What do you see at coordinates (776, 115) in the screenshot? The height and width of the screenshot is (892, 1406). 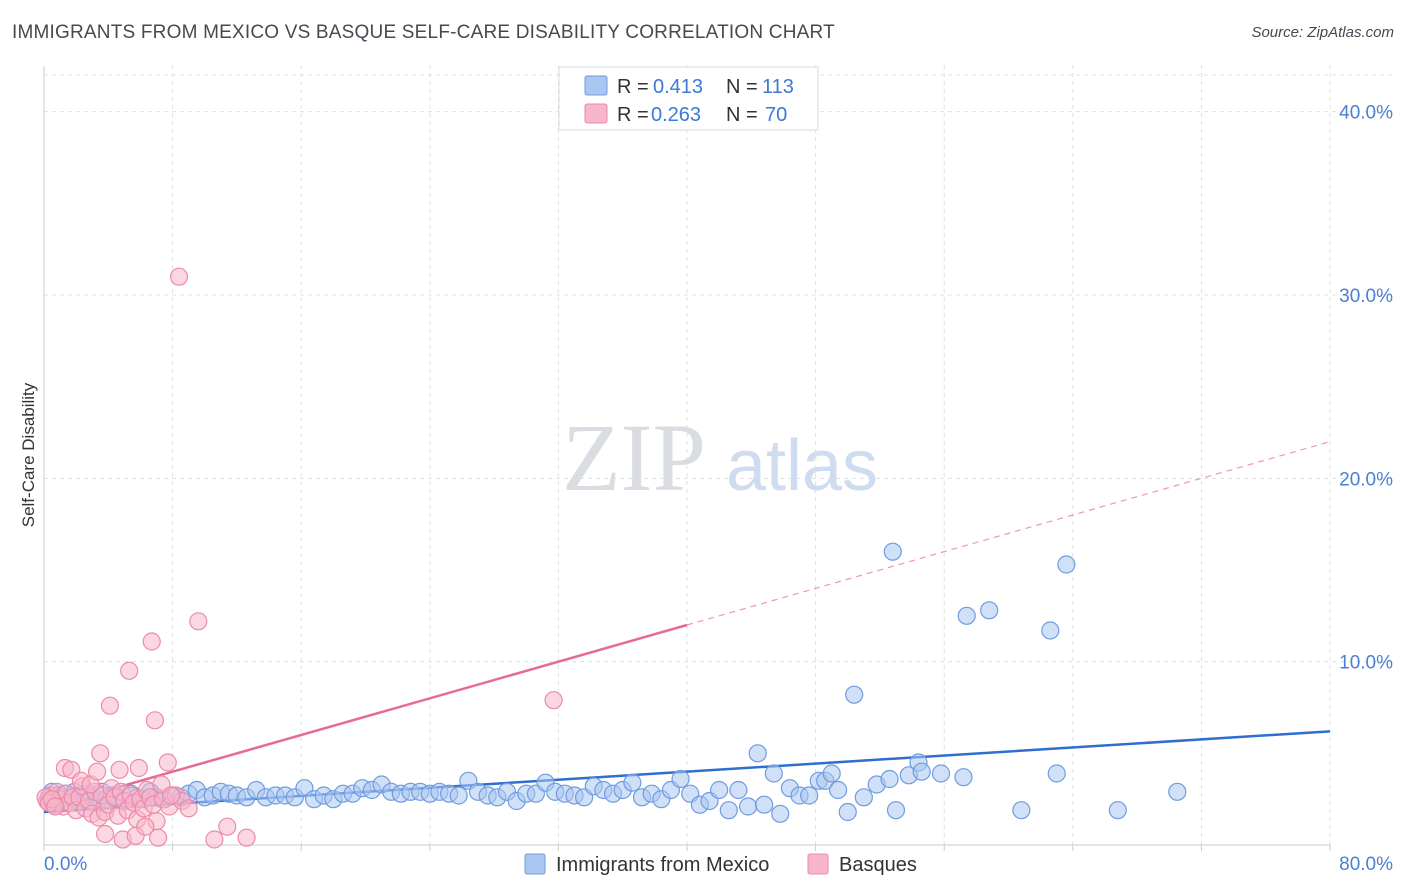 I see `stats-n-value-basques: 70` at bounding box center [776, 115].